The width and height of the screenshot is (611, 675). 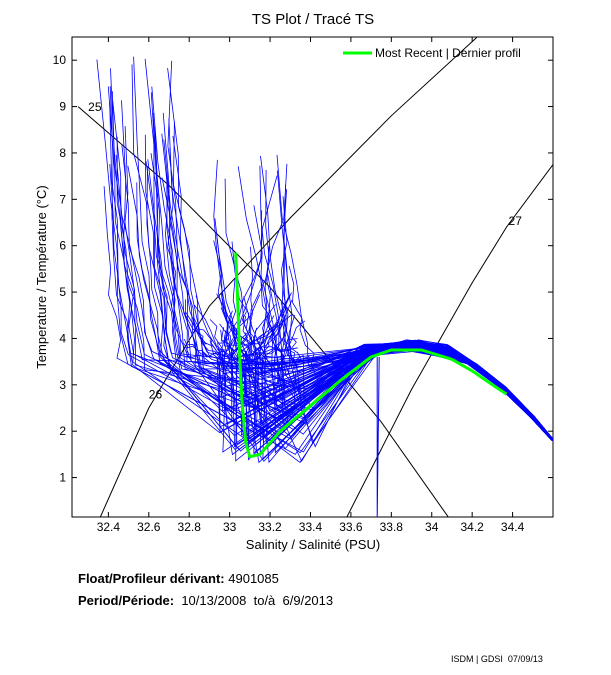 I want to click on x-tick-label: 34.2, so click(x=472, y=527).